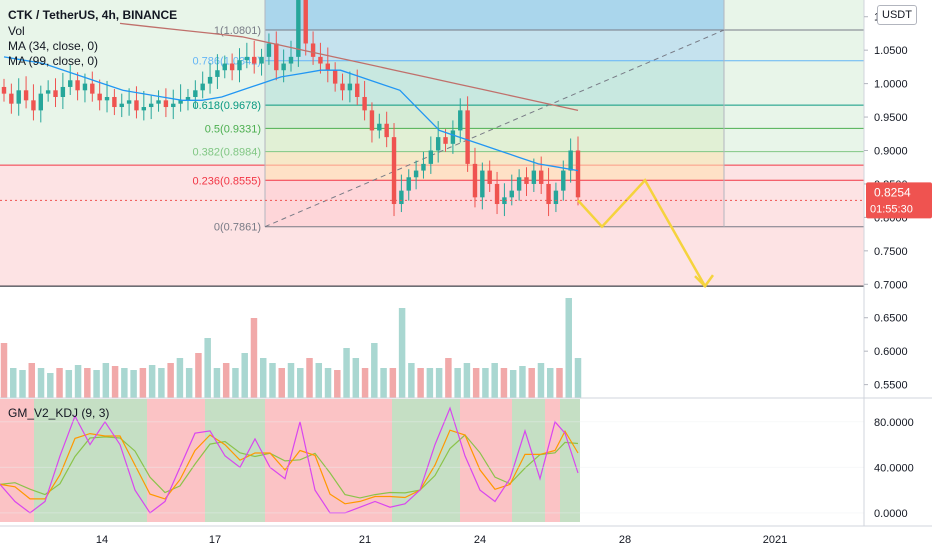  Describe the element at coordinates (899, 200) in the screenshot. I see `current-price-tag` at that location.